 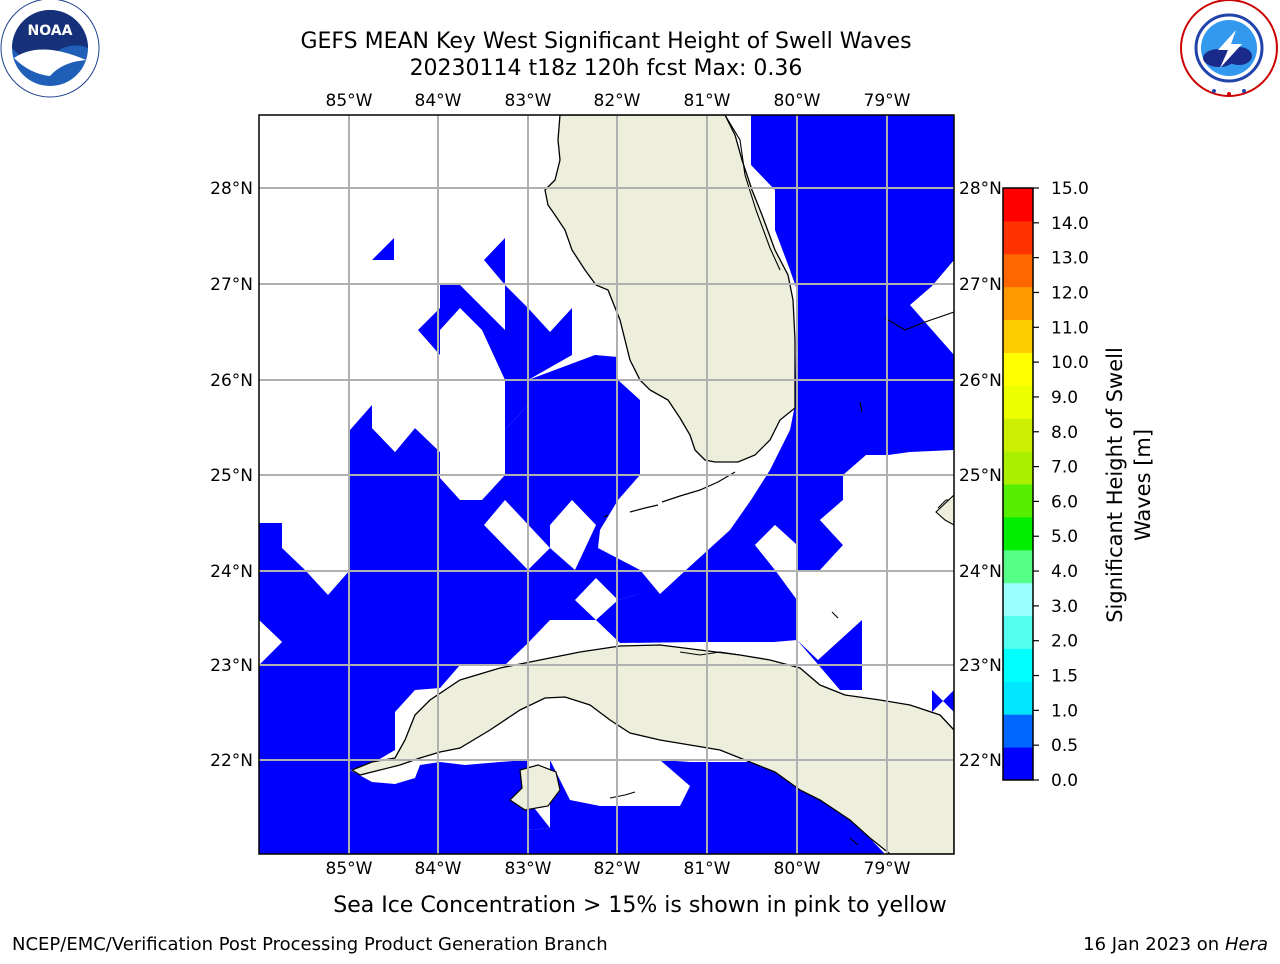 What do you see at coordinates (1070, 363) in the screenshot?
I see `colorbar-tick-label: 10.0` at bounding box center [1070, 363].